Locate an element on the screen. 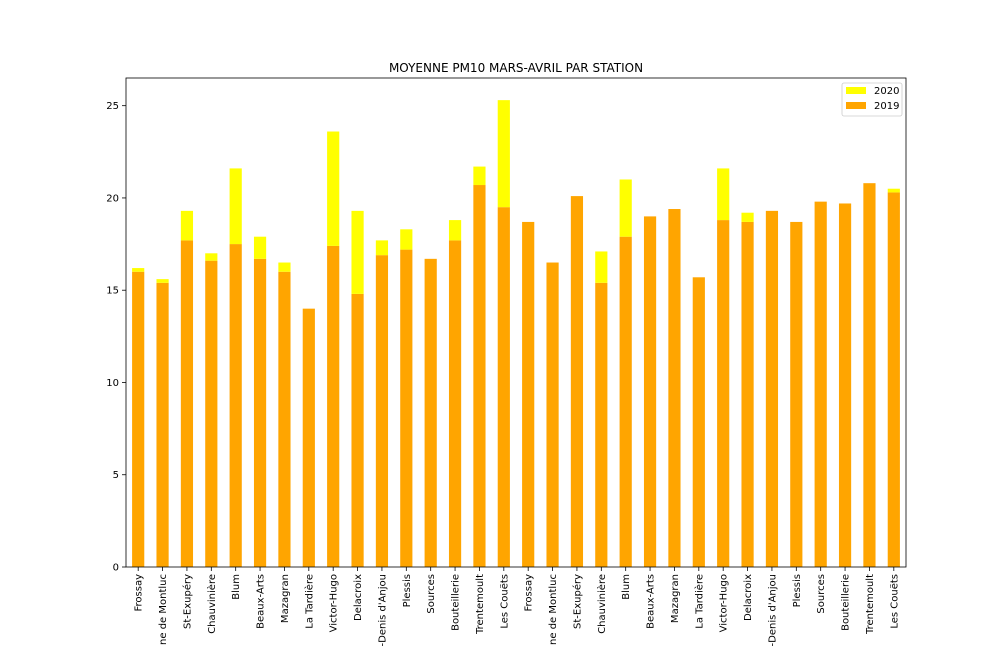  y-tick-label: 20 is located at coordinates (112, 198).